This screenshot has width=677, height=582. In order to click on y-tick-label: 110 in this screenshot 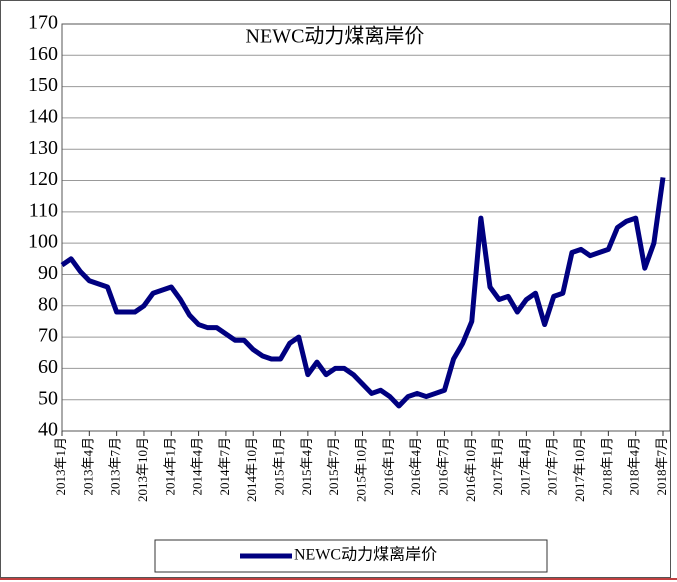, I will do `click(43, 210)`.